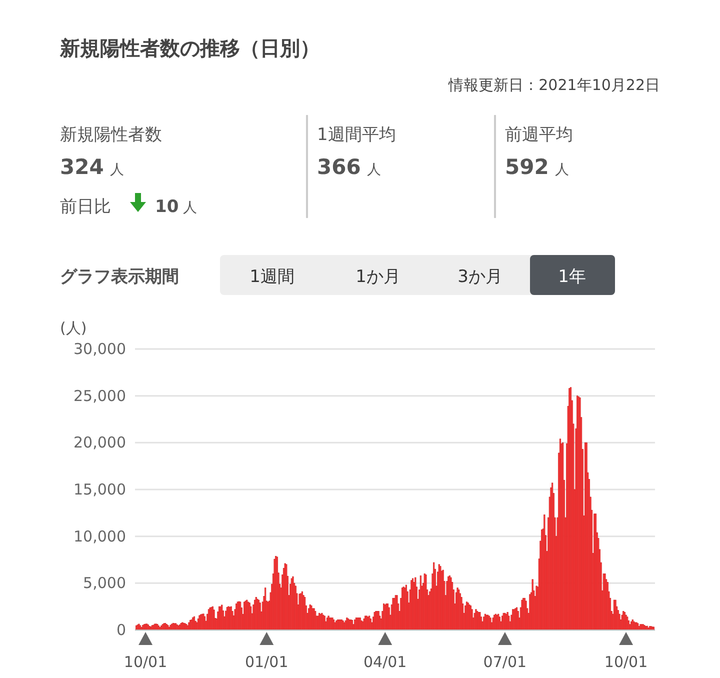  What do you see at coordinates (356, 135) in the screenshot?
I see `text: 1週間平均` at bounding box center [356, 135].